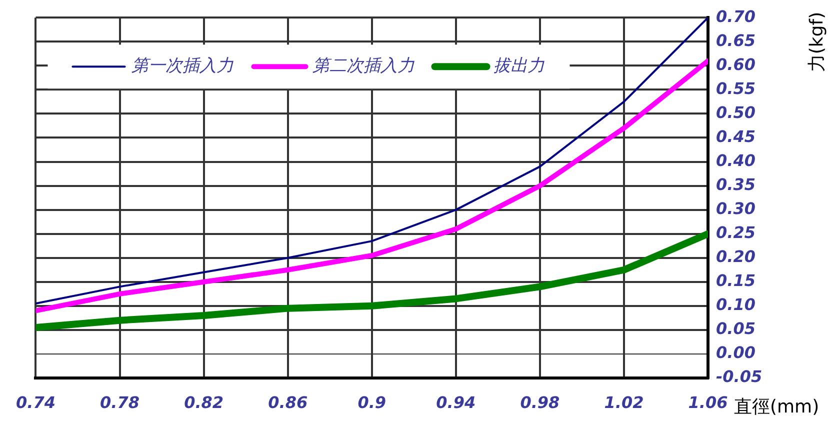 The image size is (839, 423). I want to click on y-tick-label: 0.50, so click(736, 112).